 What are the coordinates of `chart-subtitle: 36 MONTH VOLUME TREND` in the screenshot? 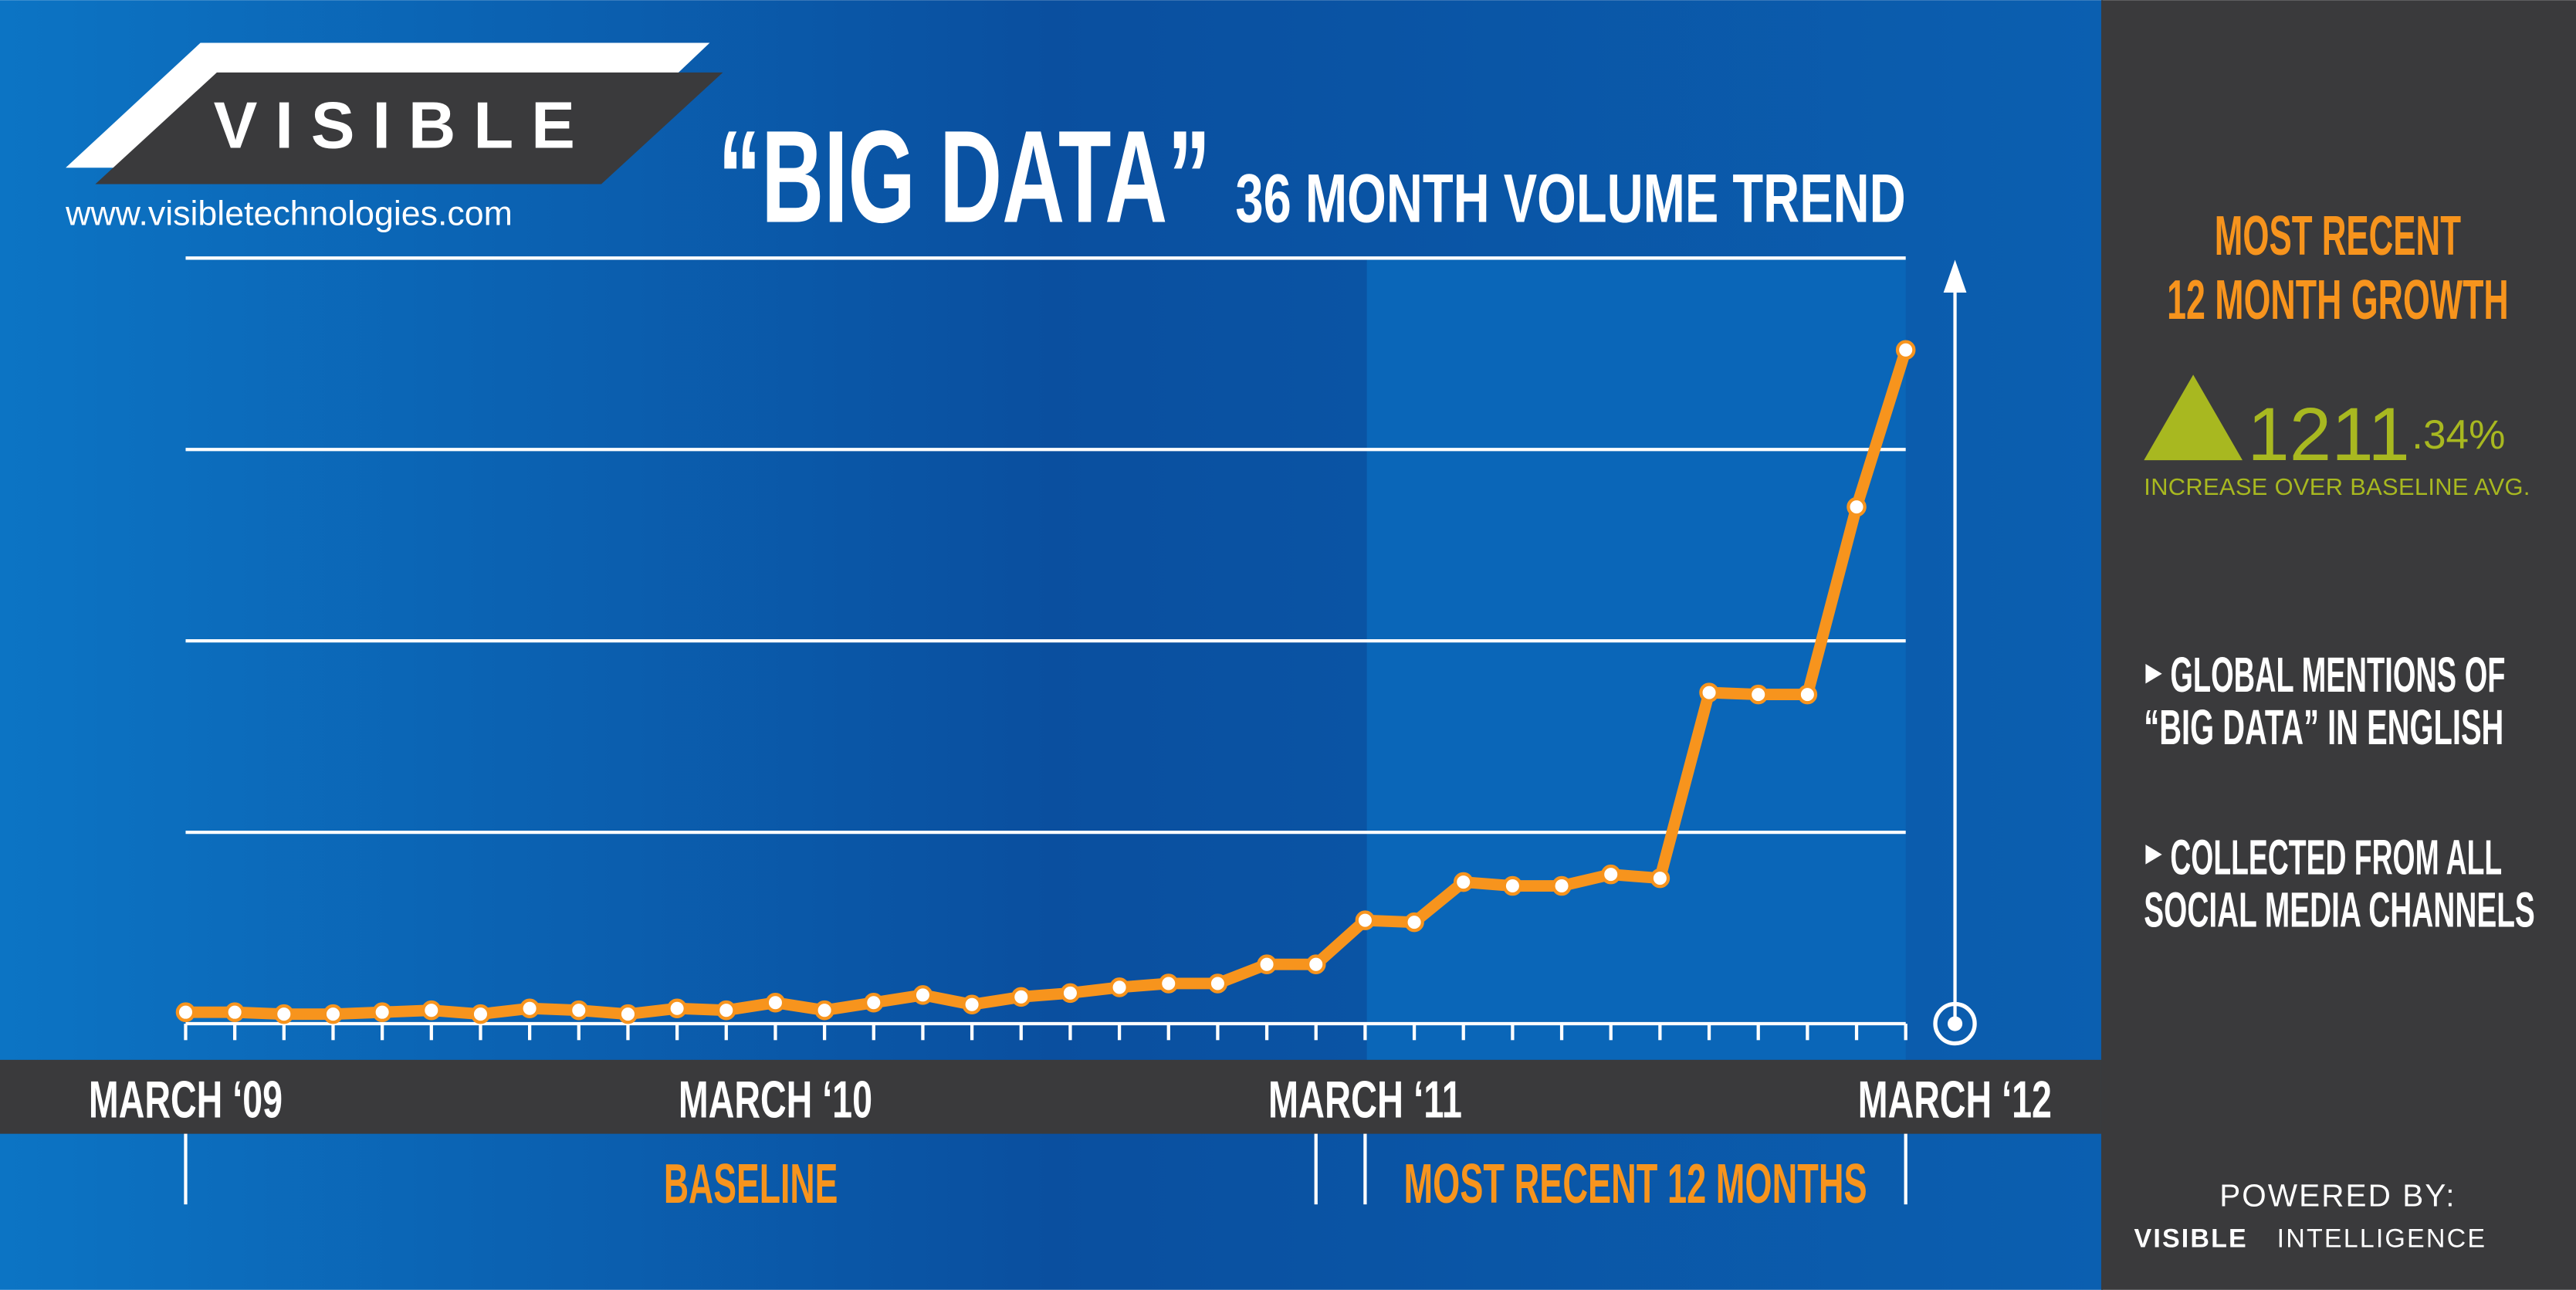 It's located at (1570, 197).